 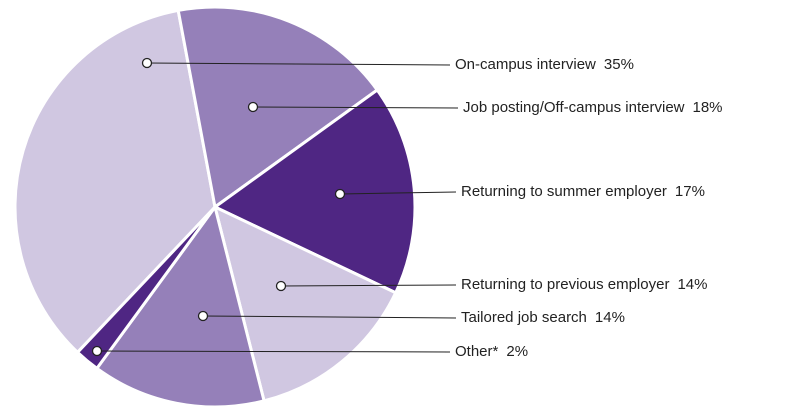 I want to click on slice-label: Returning to previous employer 14%, so click(x=584, y=284).